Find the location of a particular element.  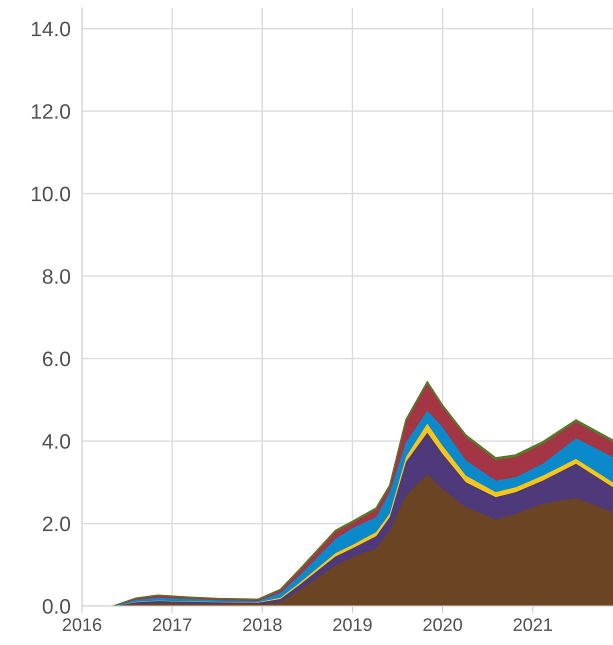

x-tick-label: 2018 is located at coordinates (262, 625).